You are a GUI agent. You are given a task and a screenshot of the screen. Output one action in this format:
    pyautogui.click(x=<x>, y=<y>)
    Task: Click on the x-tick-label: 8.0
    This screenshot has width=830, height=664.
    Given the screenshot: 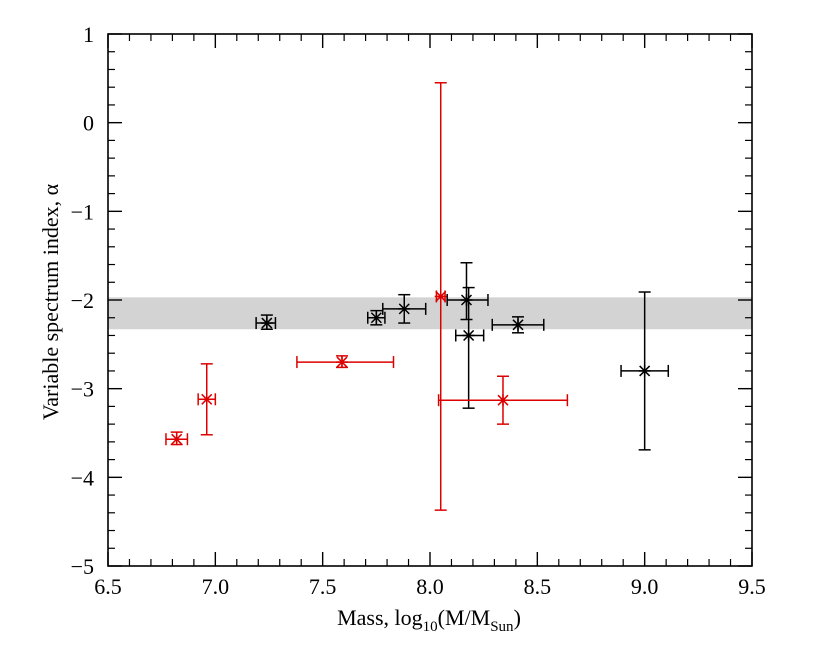 What is the action you would take?
    pyautogui.click(x=430, y=586)
    